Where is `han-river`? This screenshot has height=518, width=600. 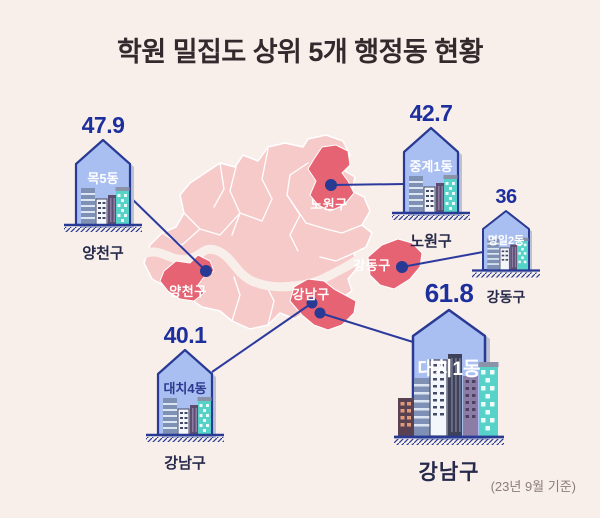 han-river is located at coordinates (265, 266).